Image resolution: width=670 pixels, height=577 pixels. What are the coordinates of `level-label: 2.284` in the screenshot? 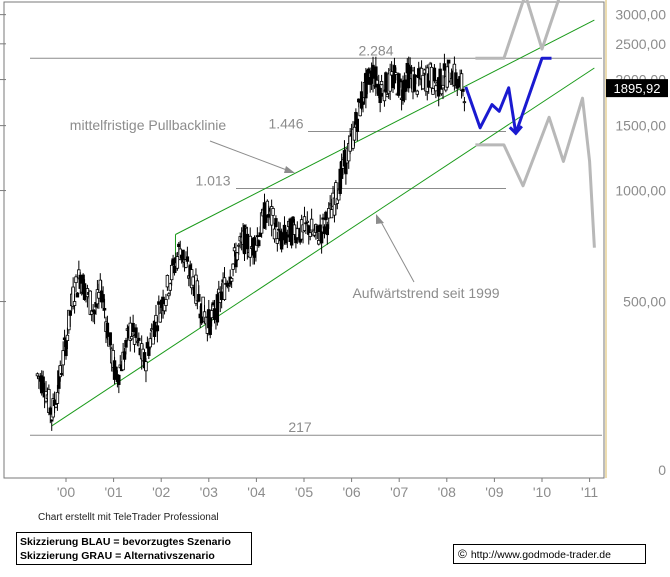 It's located at (375, 50).